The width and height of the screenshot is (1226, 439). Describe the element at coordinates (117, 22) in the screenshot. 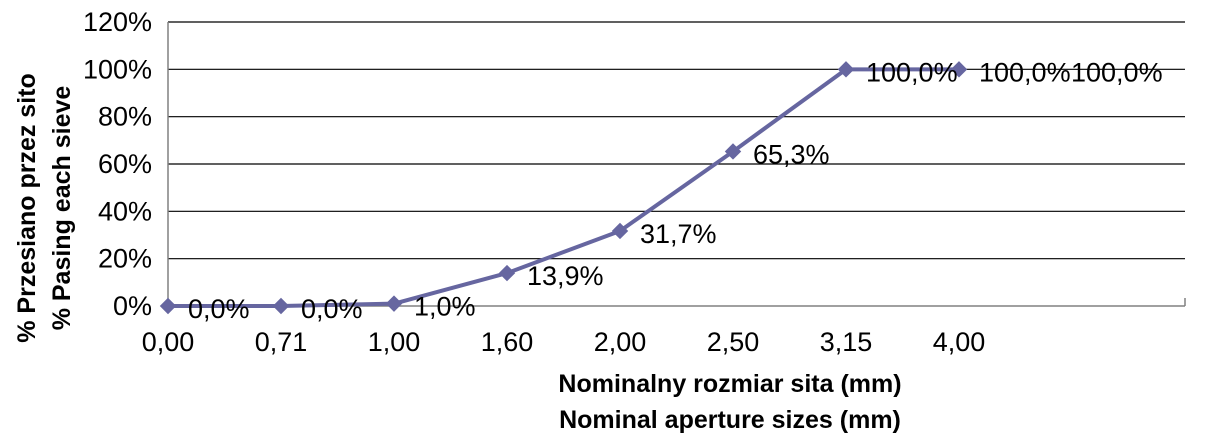

I see `y-tick-label-6: 120%` at that location.